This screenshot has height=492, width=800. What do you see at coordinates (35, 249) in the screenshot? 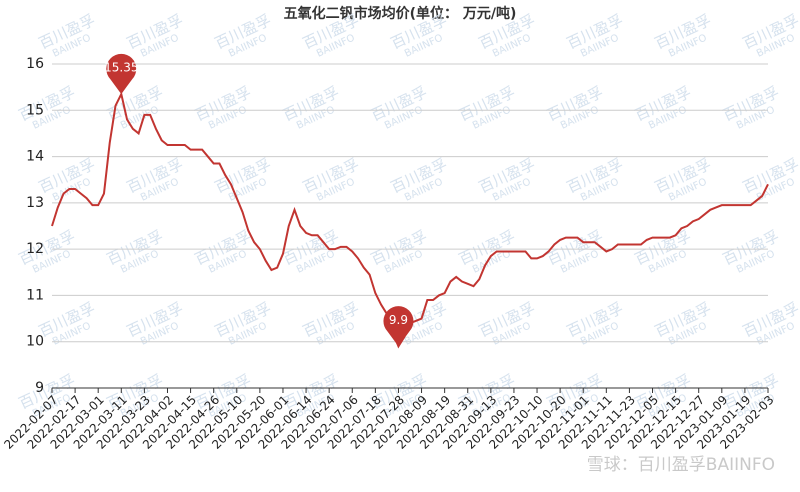
I see `y-tick-label: 12` at bounding box center [35, 249].